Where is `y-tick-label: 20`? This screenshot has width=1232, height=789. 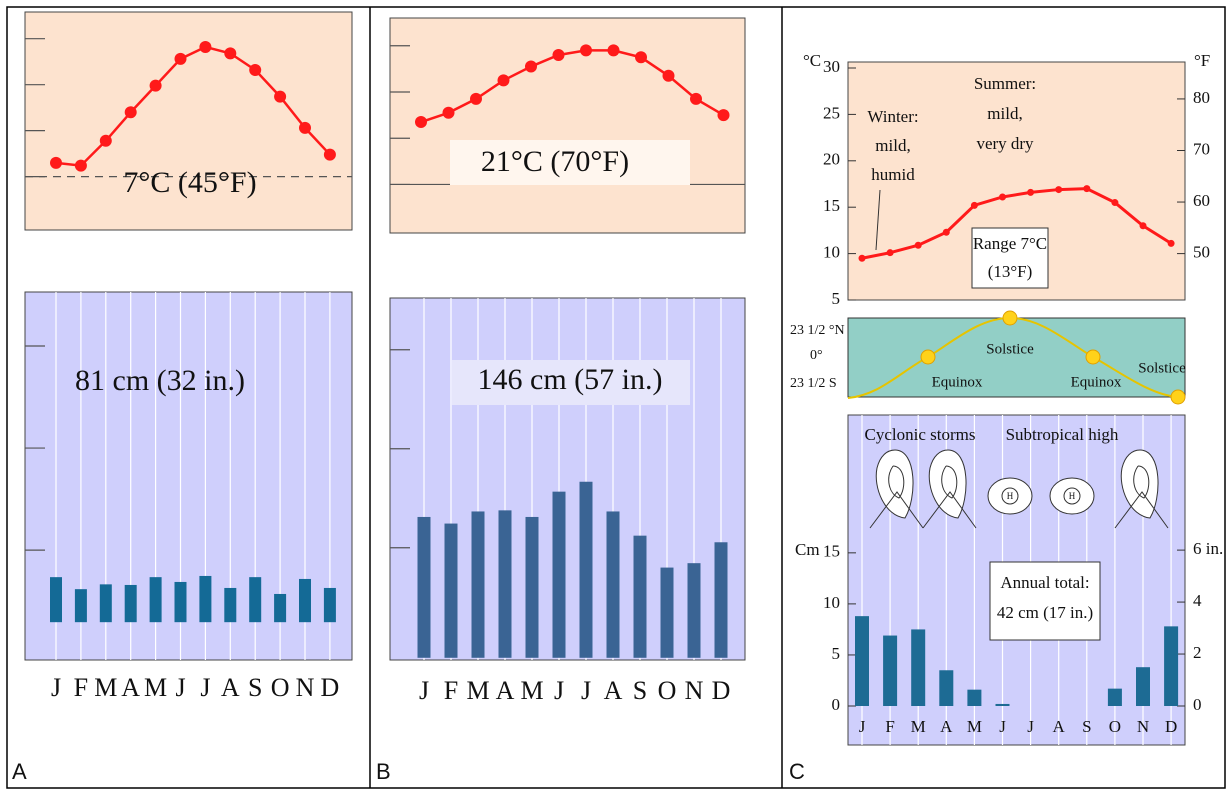
y-tick-label: 20 is located at coordinates (831, 159).